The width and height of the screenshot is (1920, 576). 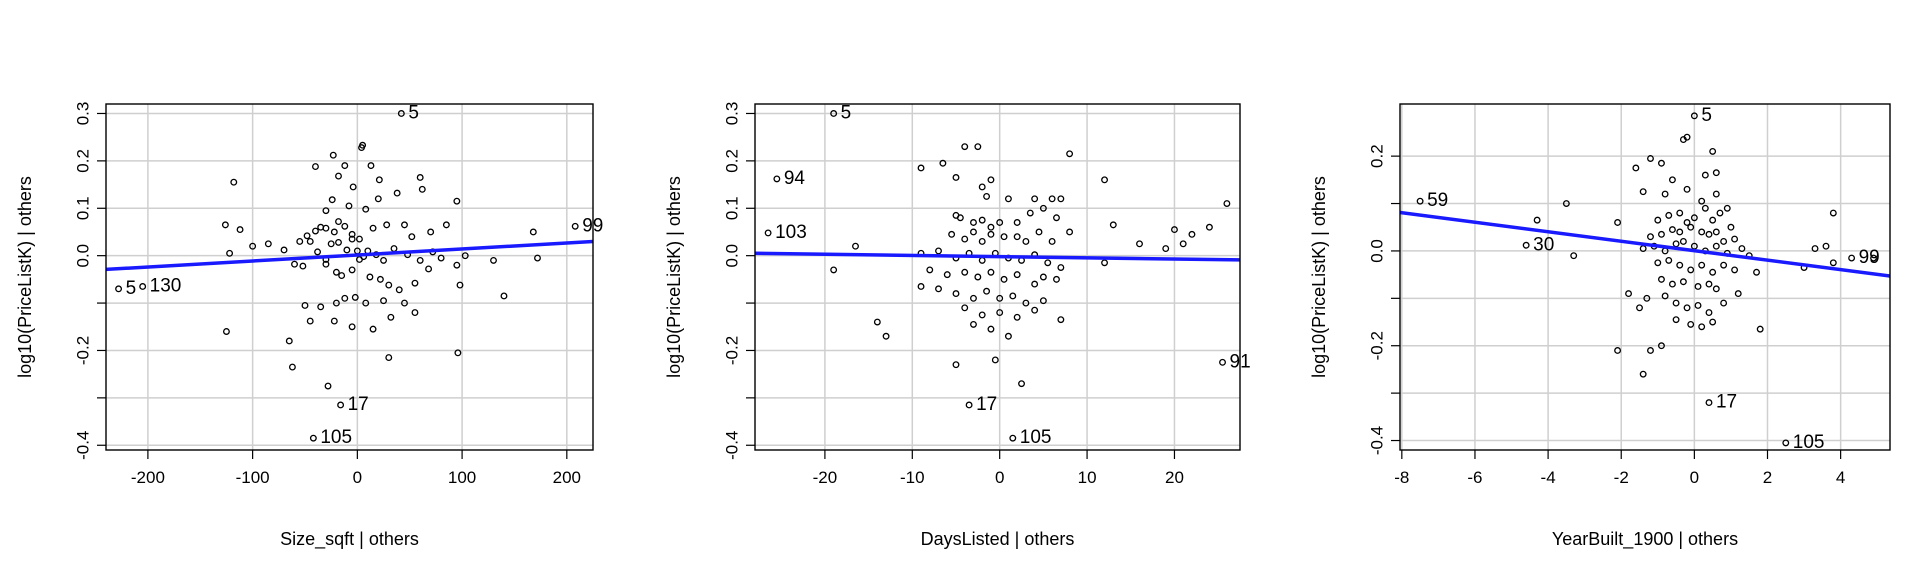 What do you see at coordinates (1840, 477) in the screenshot?
I see `x-tick-label: 4` at bounding box center [1840, 477].